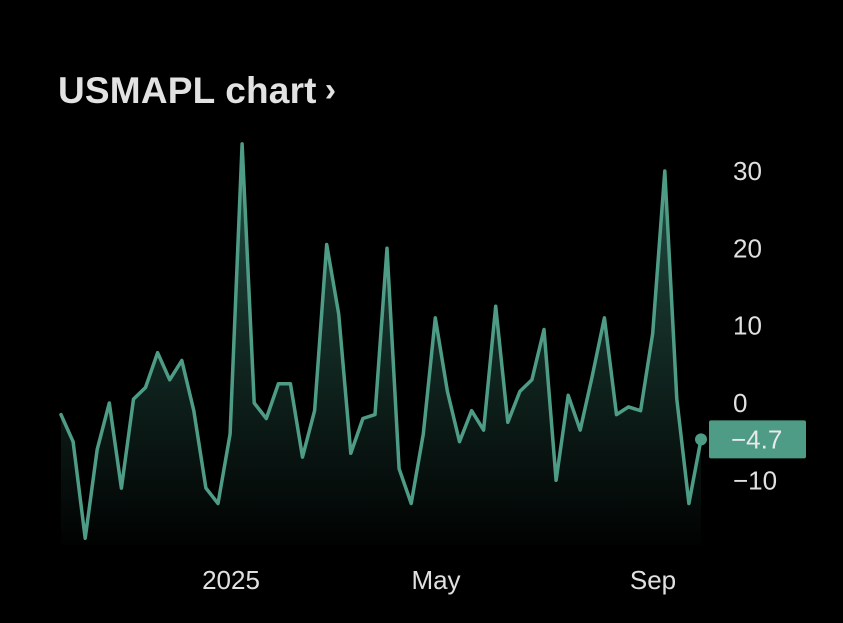 This screenshot has height=623, width=843. Describe the element at coordinates (755, 480) in the screenshot. I see `y-tick-label: −10` at that location.